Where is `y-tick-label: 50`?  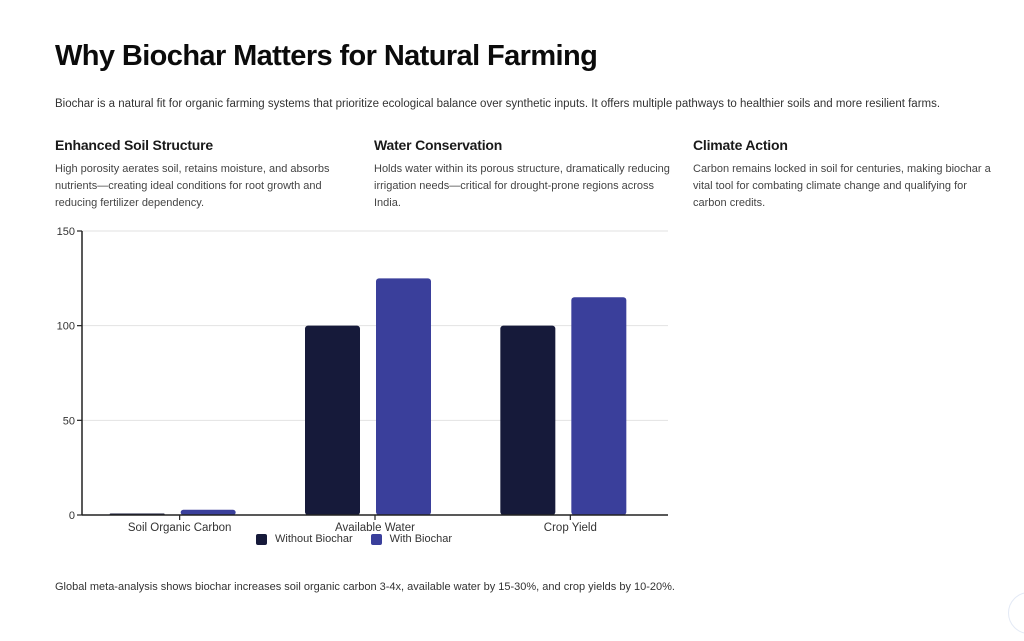
y-tick-label: 50 is located at coordinates (69, 421).